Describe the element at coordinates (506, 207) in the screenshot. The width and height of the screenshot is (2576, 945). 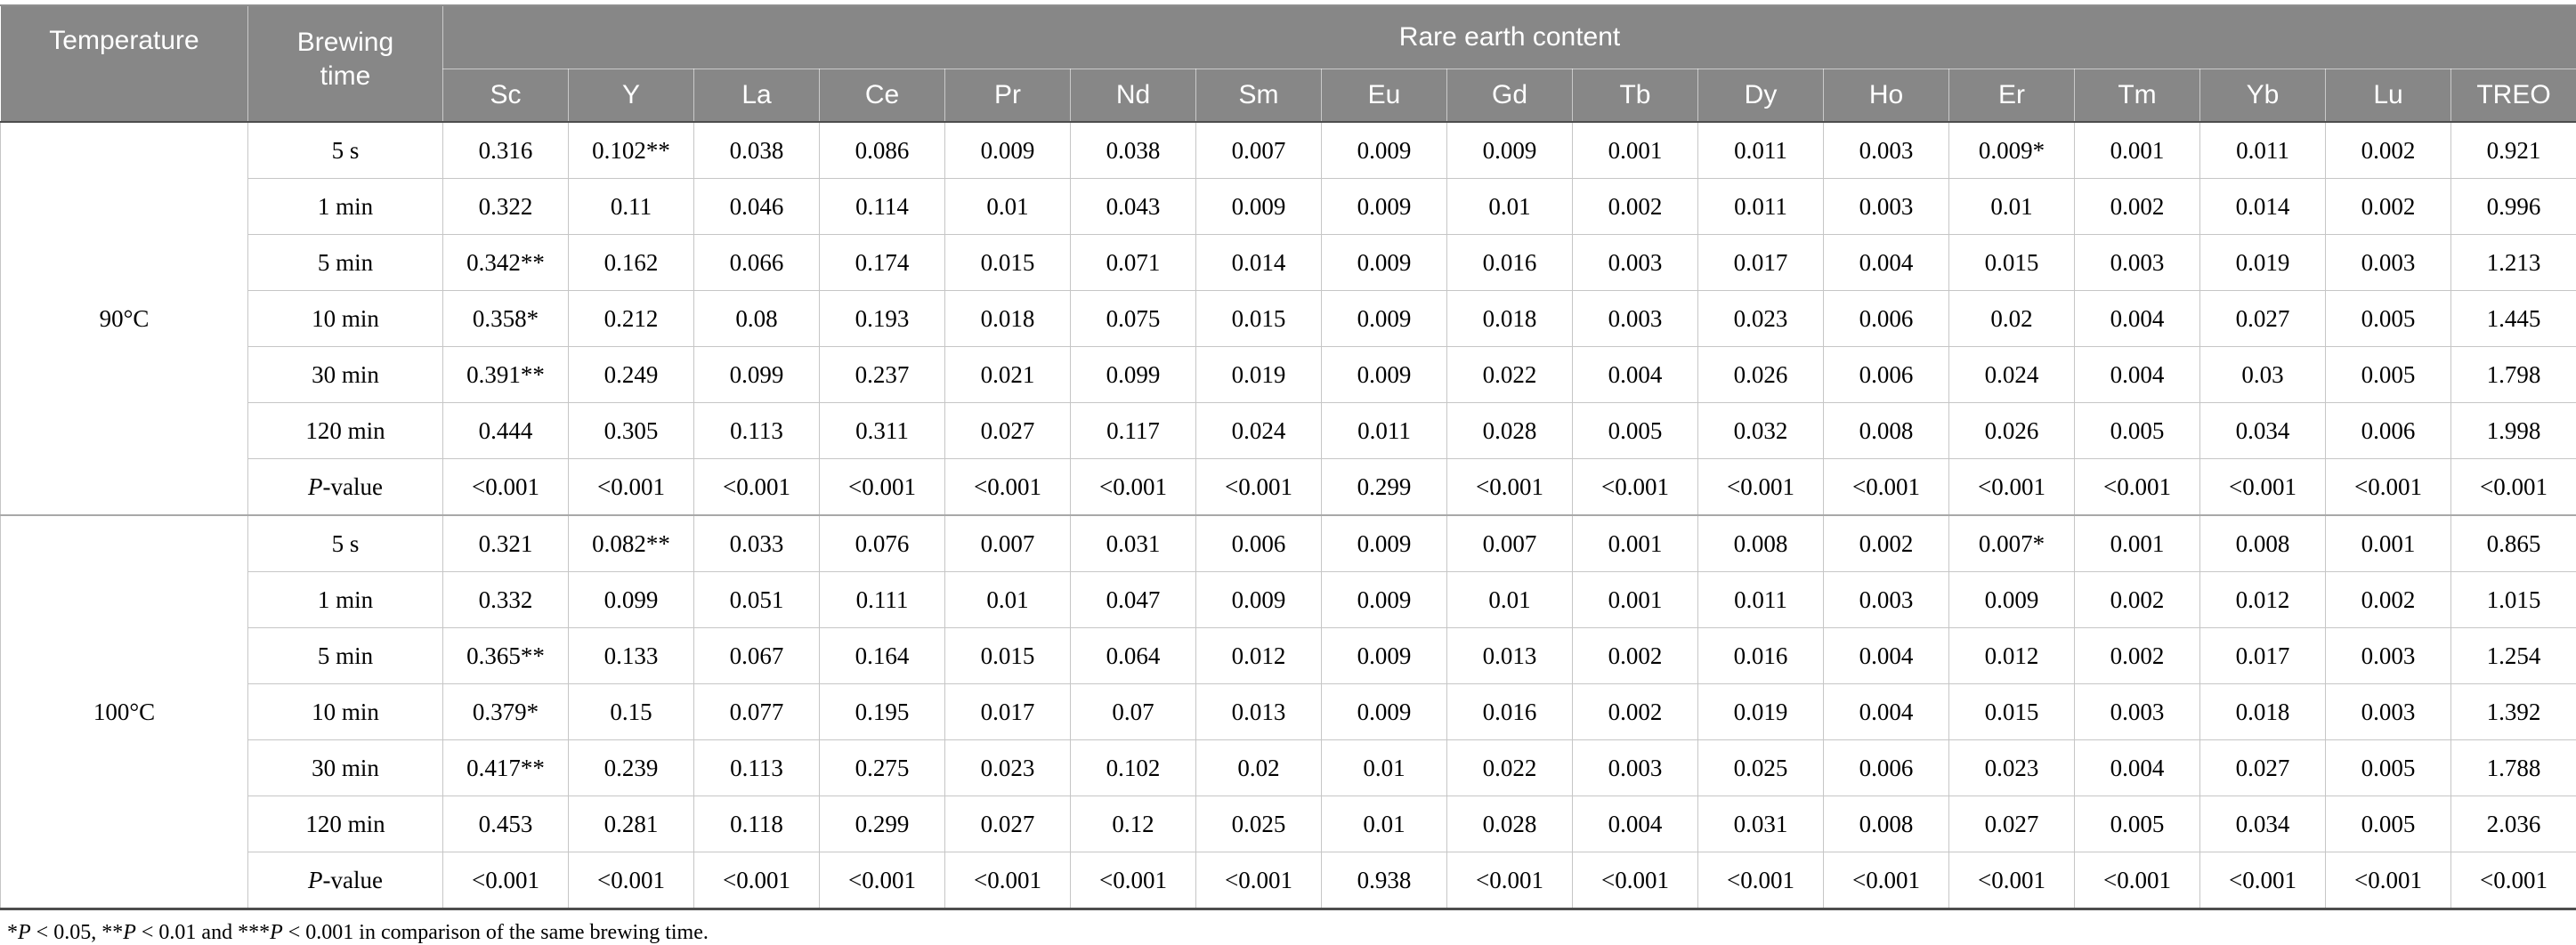
I see `value-cell-sc: 0.322` at that location.